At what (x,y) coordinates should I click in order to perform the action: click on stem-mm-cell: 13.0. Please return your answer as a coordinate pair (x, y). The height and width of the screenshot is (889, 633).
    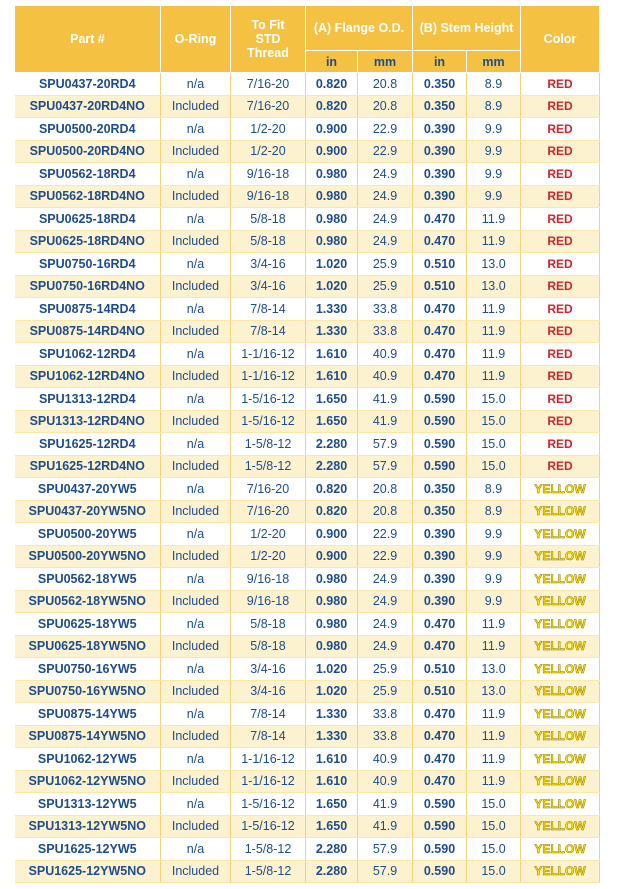
    Looking at the image, I should click on (493, 691).